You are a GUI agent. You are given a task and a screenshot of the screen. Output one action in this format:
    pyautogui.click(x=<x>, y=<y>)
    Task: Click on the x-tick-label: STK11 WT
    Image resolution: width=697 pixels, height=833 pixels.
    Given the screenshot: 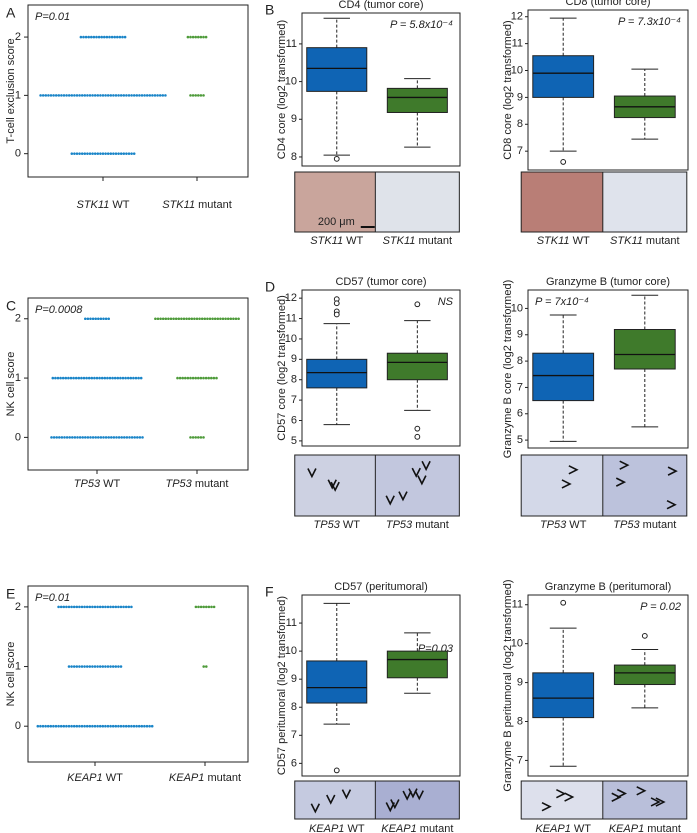 What is the action you would take?
    pyautogui.click(x=103, y=205)
    